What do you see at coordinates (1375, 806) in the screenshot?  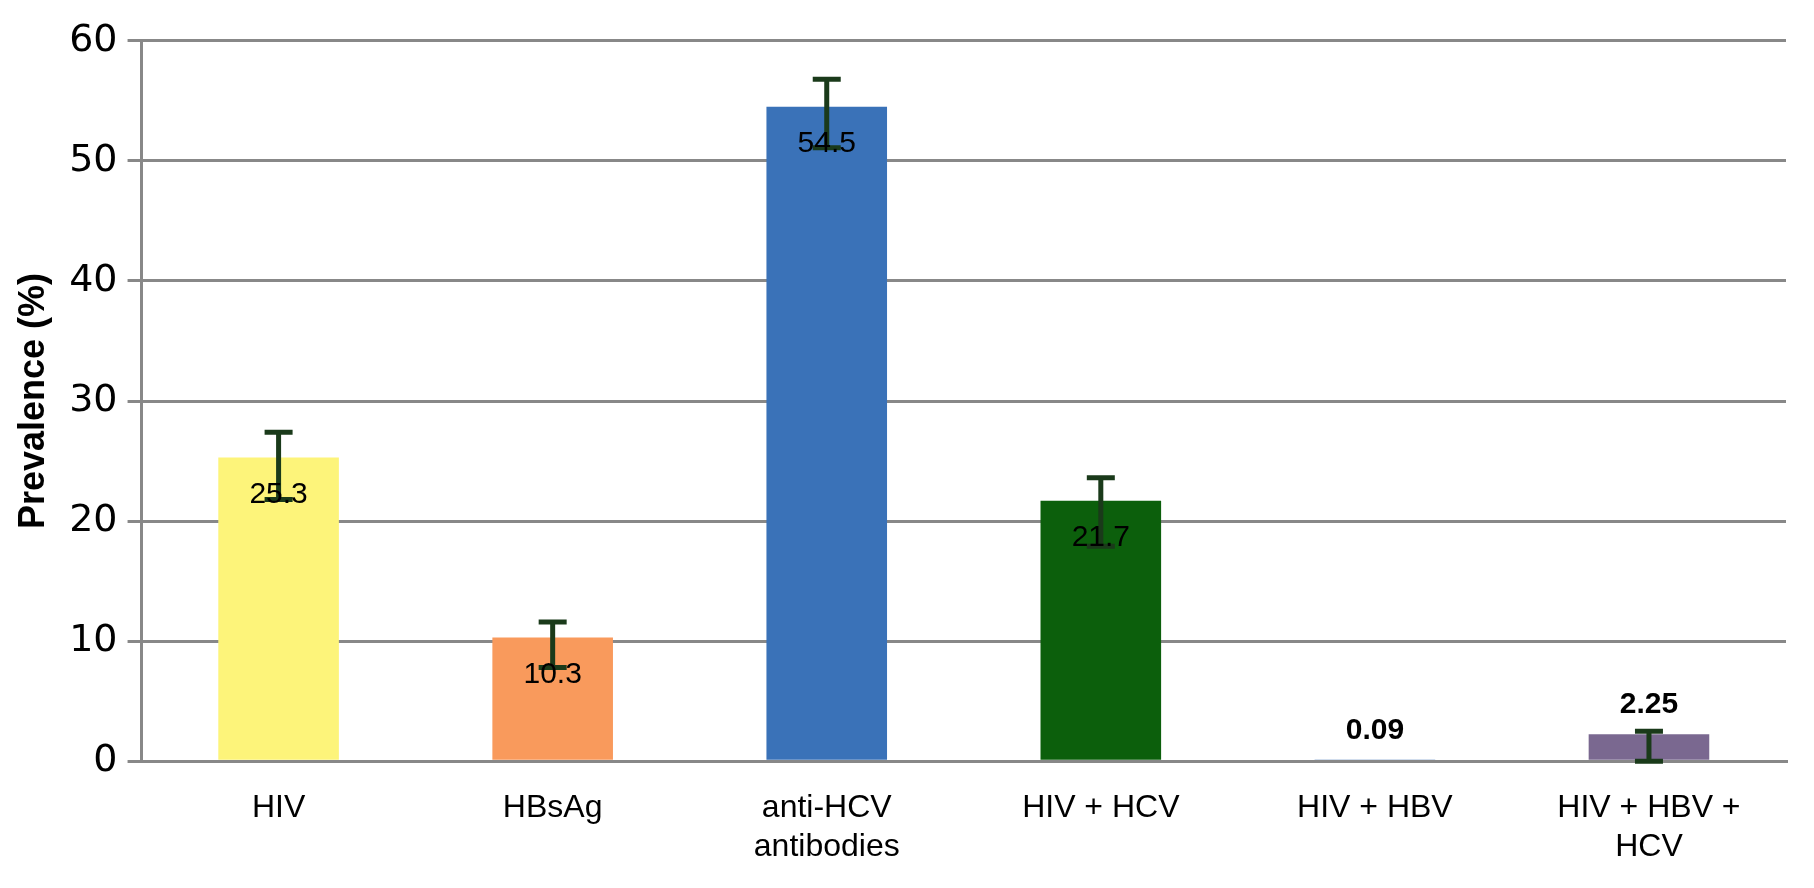 I see `x-tick-label: HIV + HBV` at bounding box center [1375, 806].